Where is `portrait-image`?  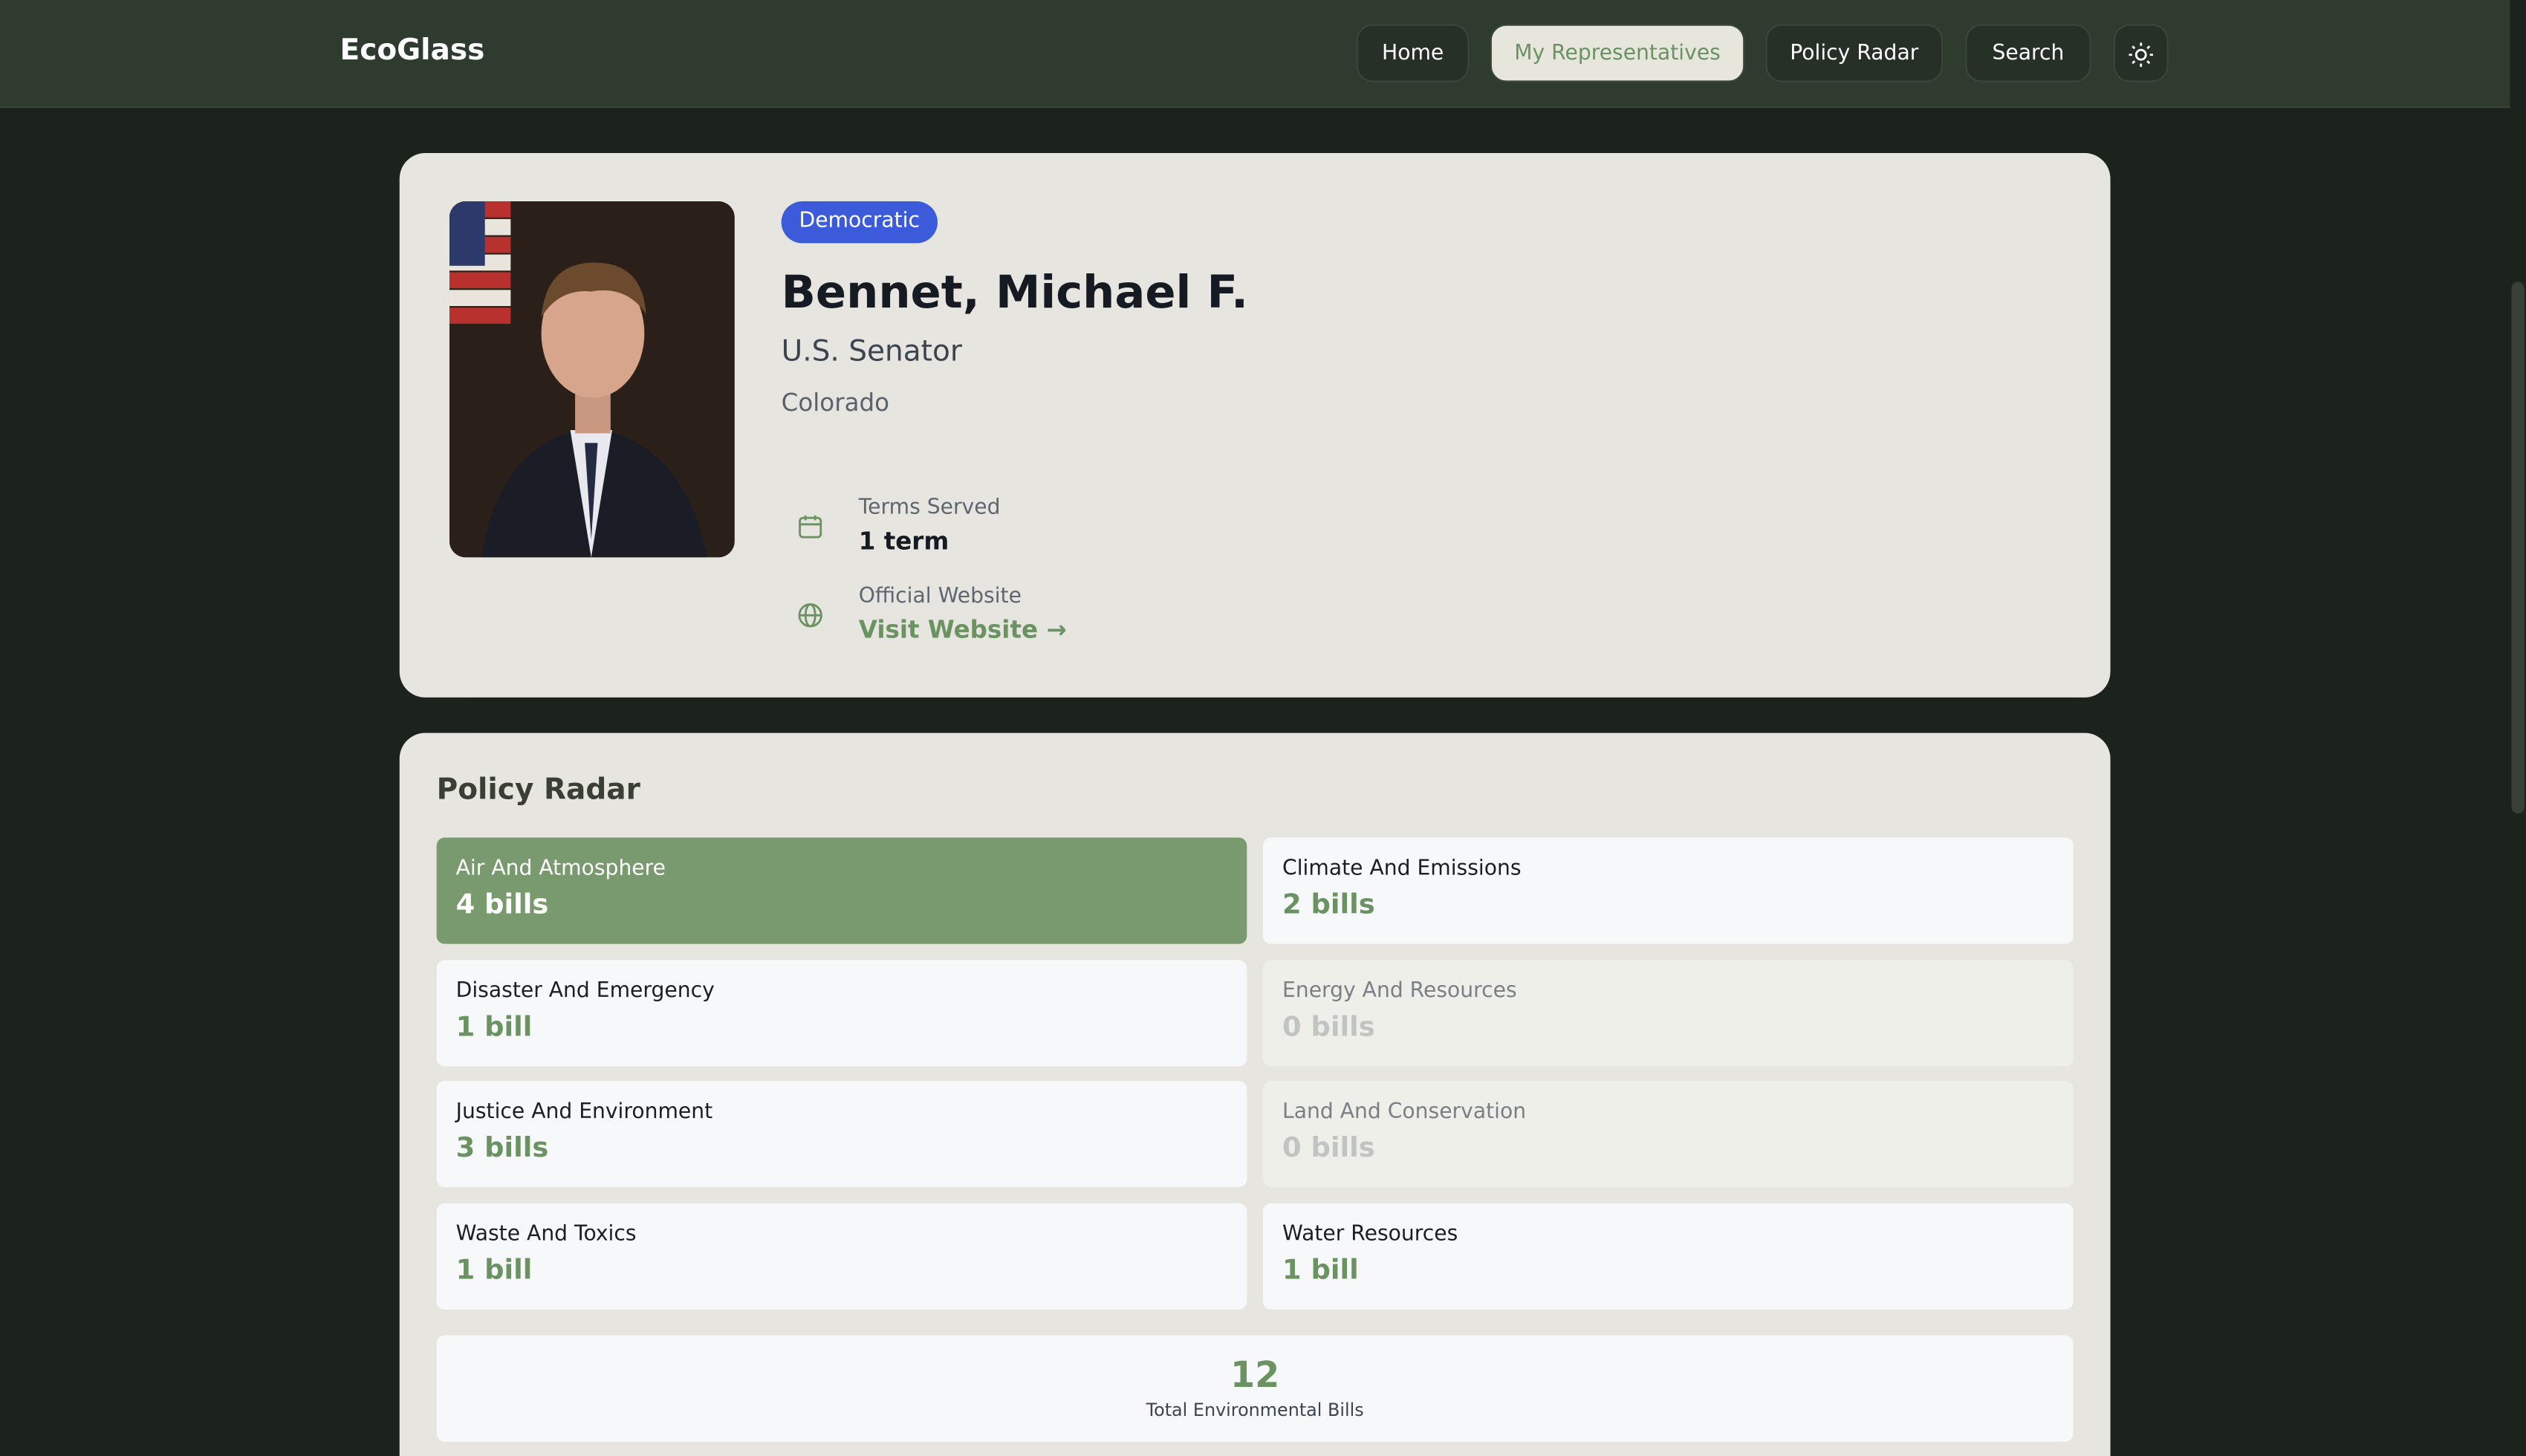 portrait-image is located at coordinates (592, 380).